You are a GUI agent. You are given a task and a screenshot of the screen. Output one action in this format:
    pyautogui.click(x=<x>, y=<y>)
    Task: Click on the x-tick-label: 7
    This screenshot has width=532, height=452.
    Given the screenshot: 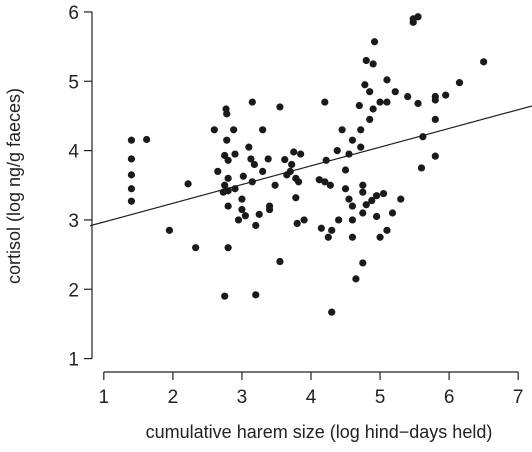 What is the action you would take?
    pyautogui.click(x=518, y=397)
    